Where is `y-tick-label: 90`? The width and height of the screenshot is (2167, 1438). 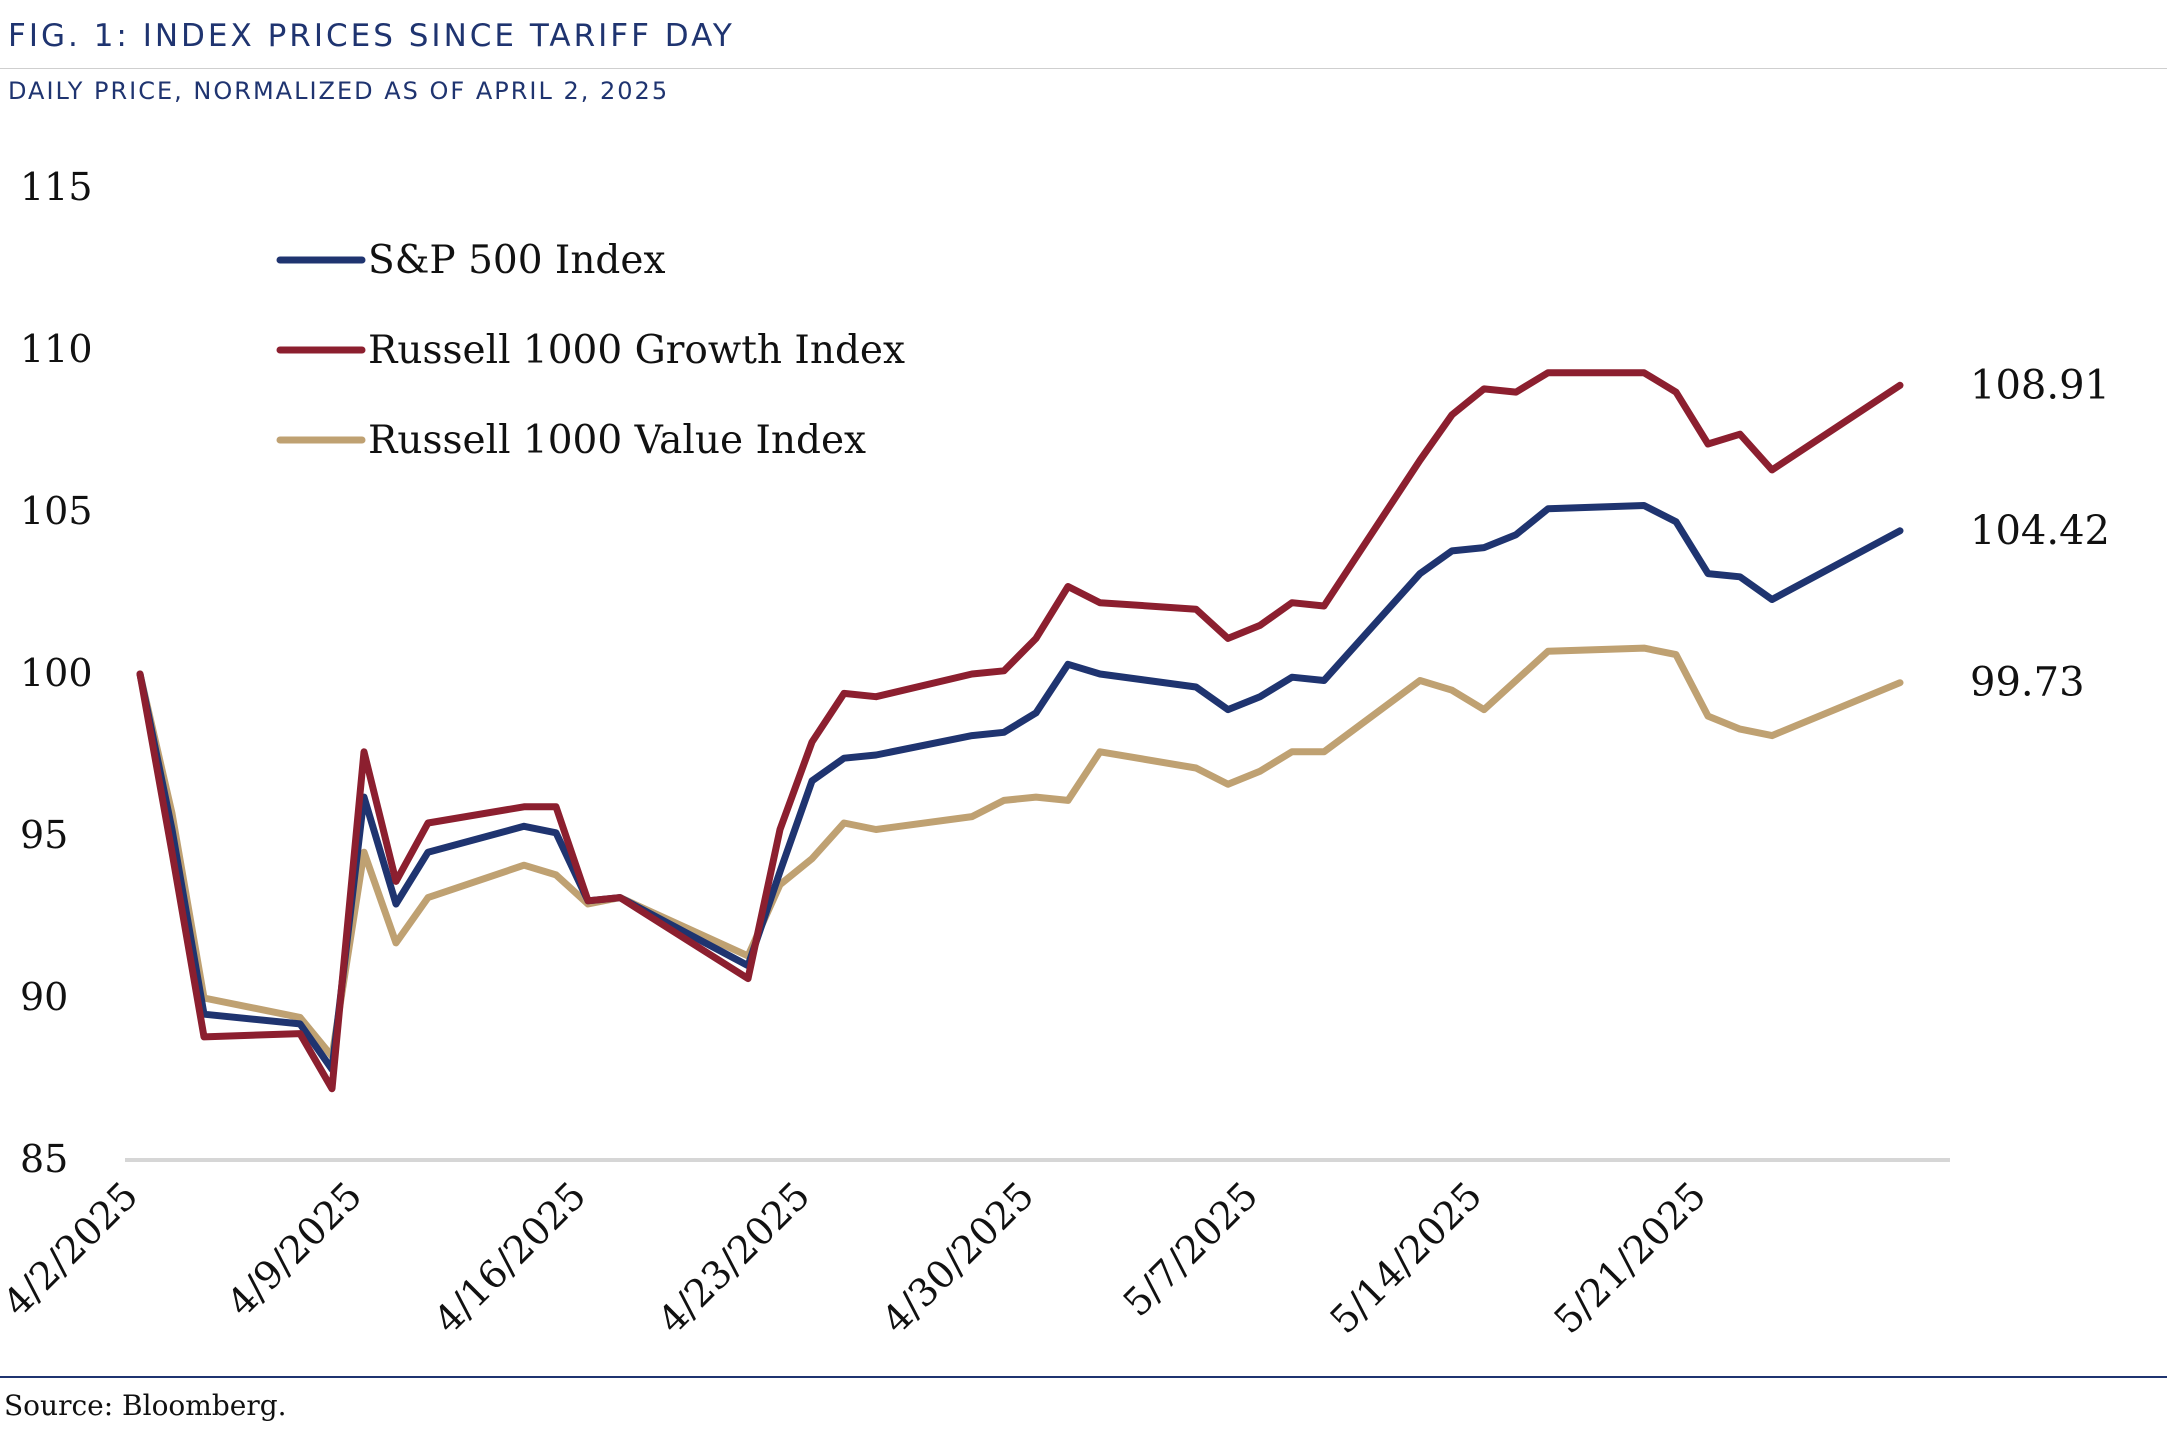
y-tick-label: 90 is located at coordinates (44, 997).